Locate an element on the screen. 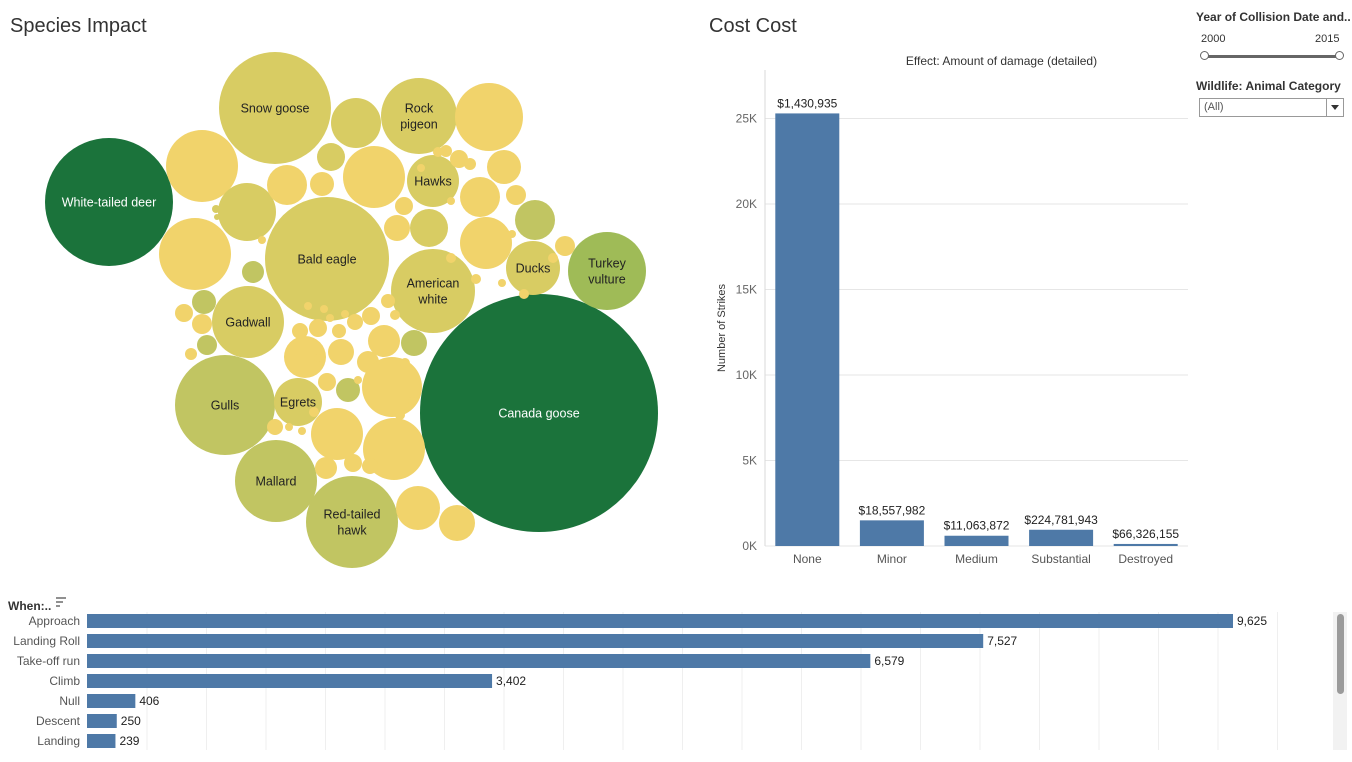  bubble-snow-goose: Snow goose is located at coordinates (275, 108).